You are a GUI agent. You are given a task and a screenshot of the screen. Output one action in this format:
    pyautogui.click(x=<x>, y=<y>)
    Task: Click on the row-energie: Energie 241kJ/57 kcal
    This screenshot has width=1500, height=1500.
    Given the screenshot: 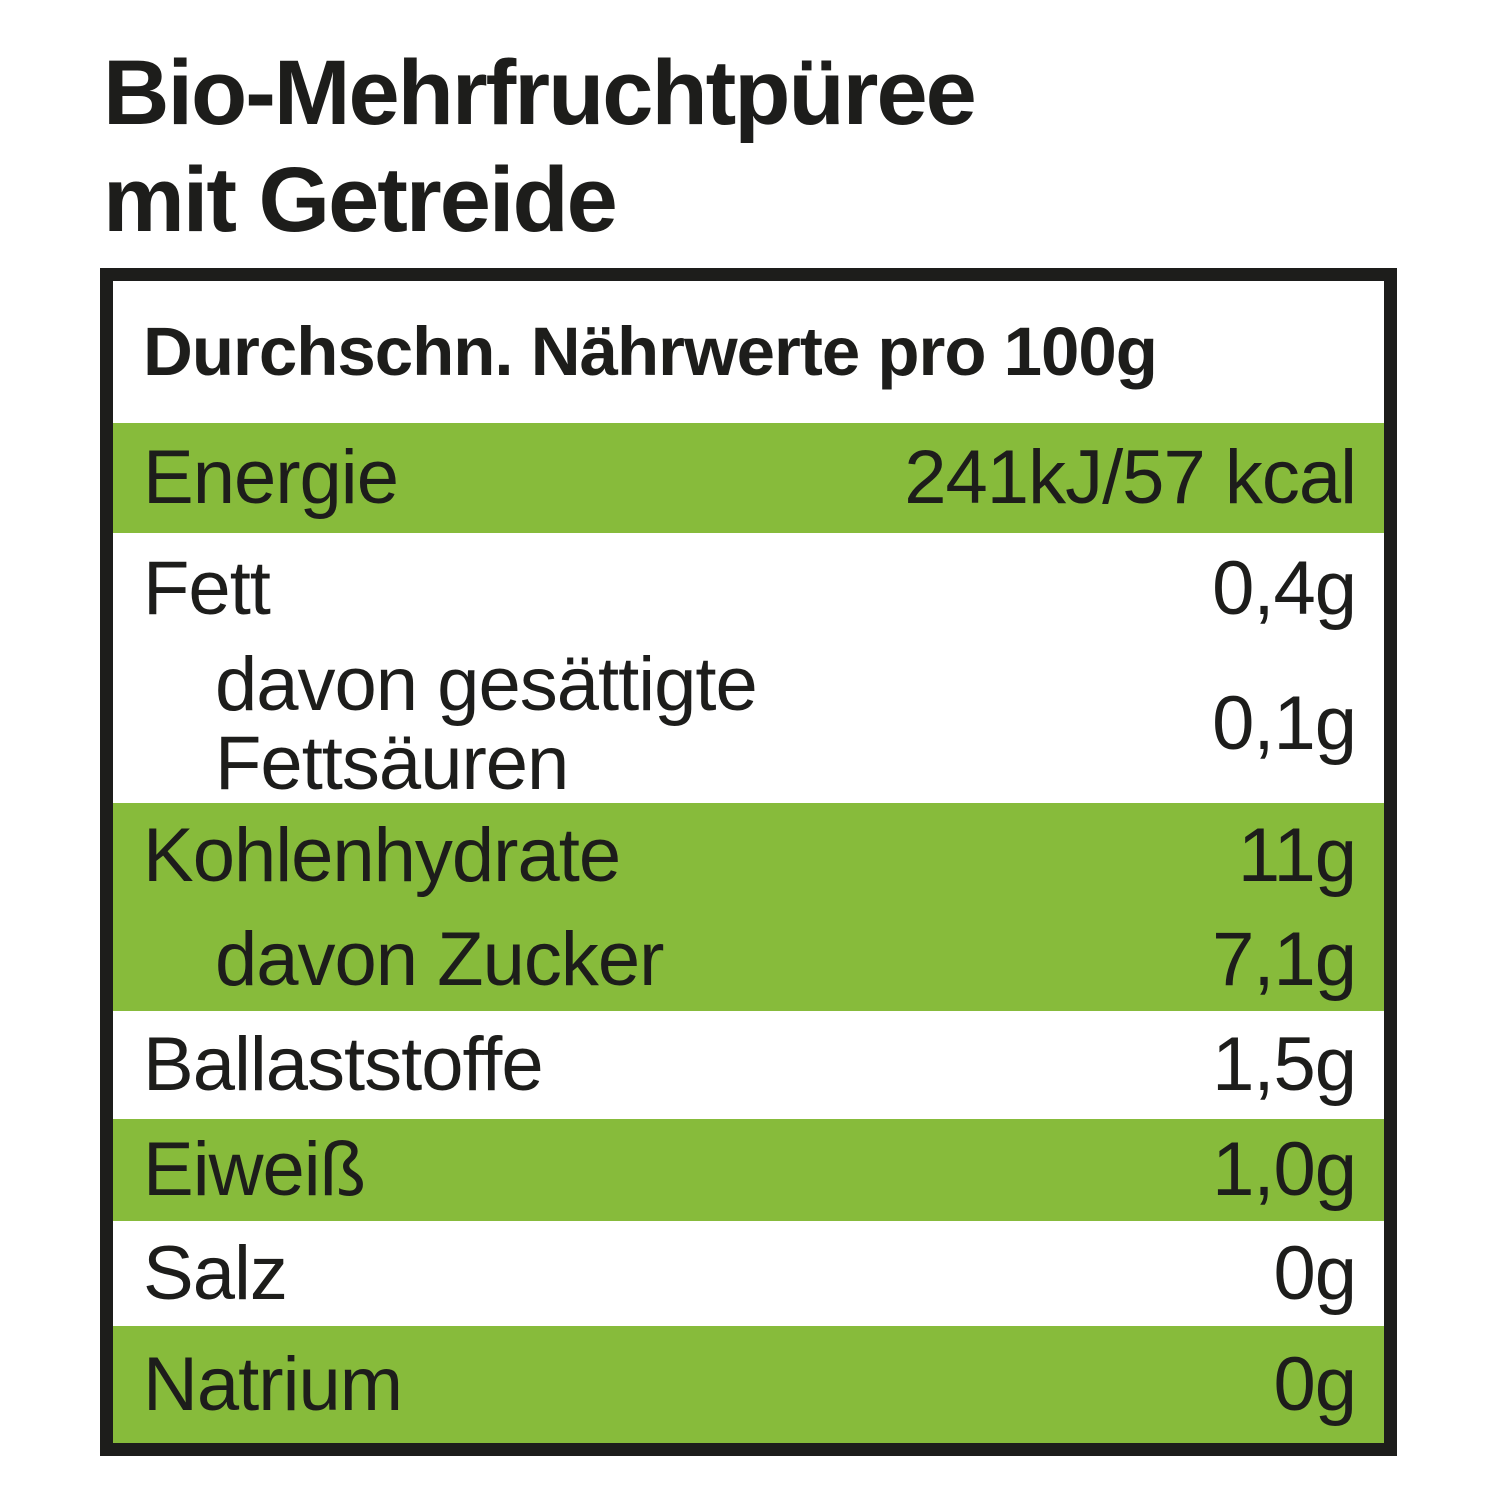 What is the action you would take?
    pyautogui.click(x=748, y=478)
    